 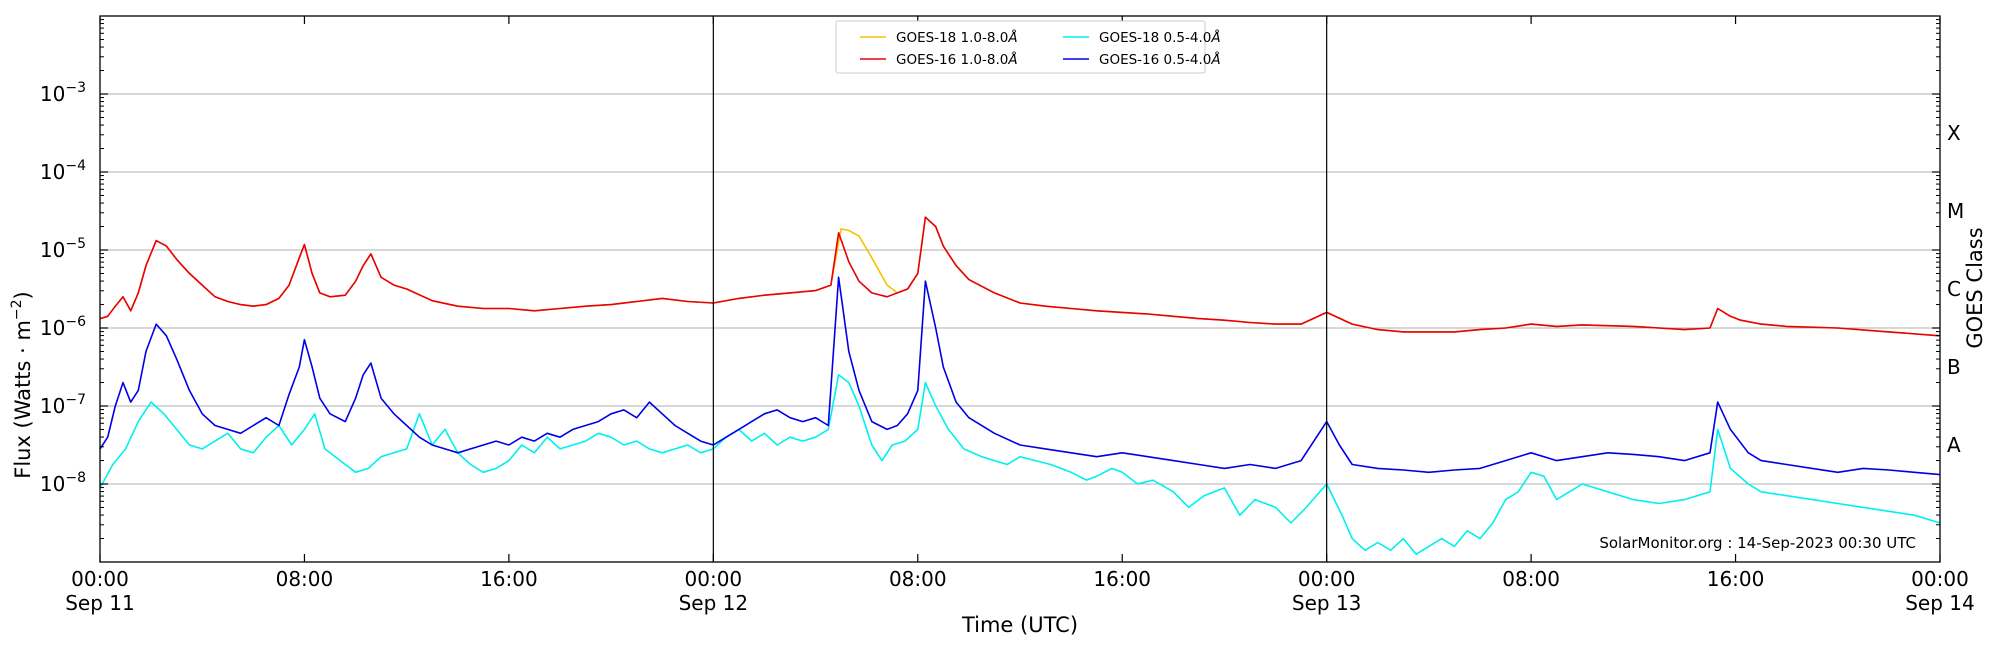 I want to click on x-tick-date-label: Sep 13, so click(x=1327, y=603).